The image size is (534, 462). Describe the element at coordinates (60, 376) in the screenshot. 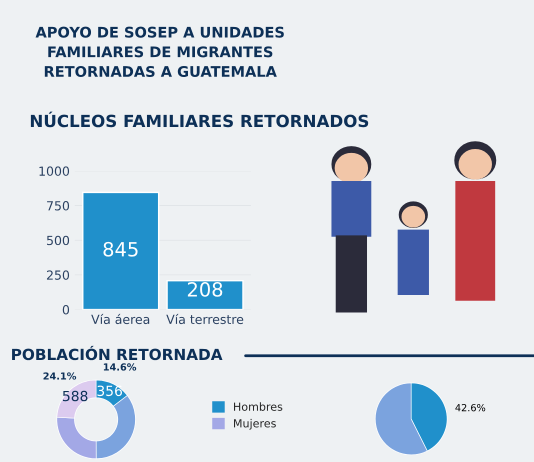

I see `text: 24.1%` at that location.